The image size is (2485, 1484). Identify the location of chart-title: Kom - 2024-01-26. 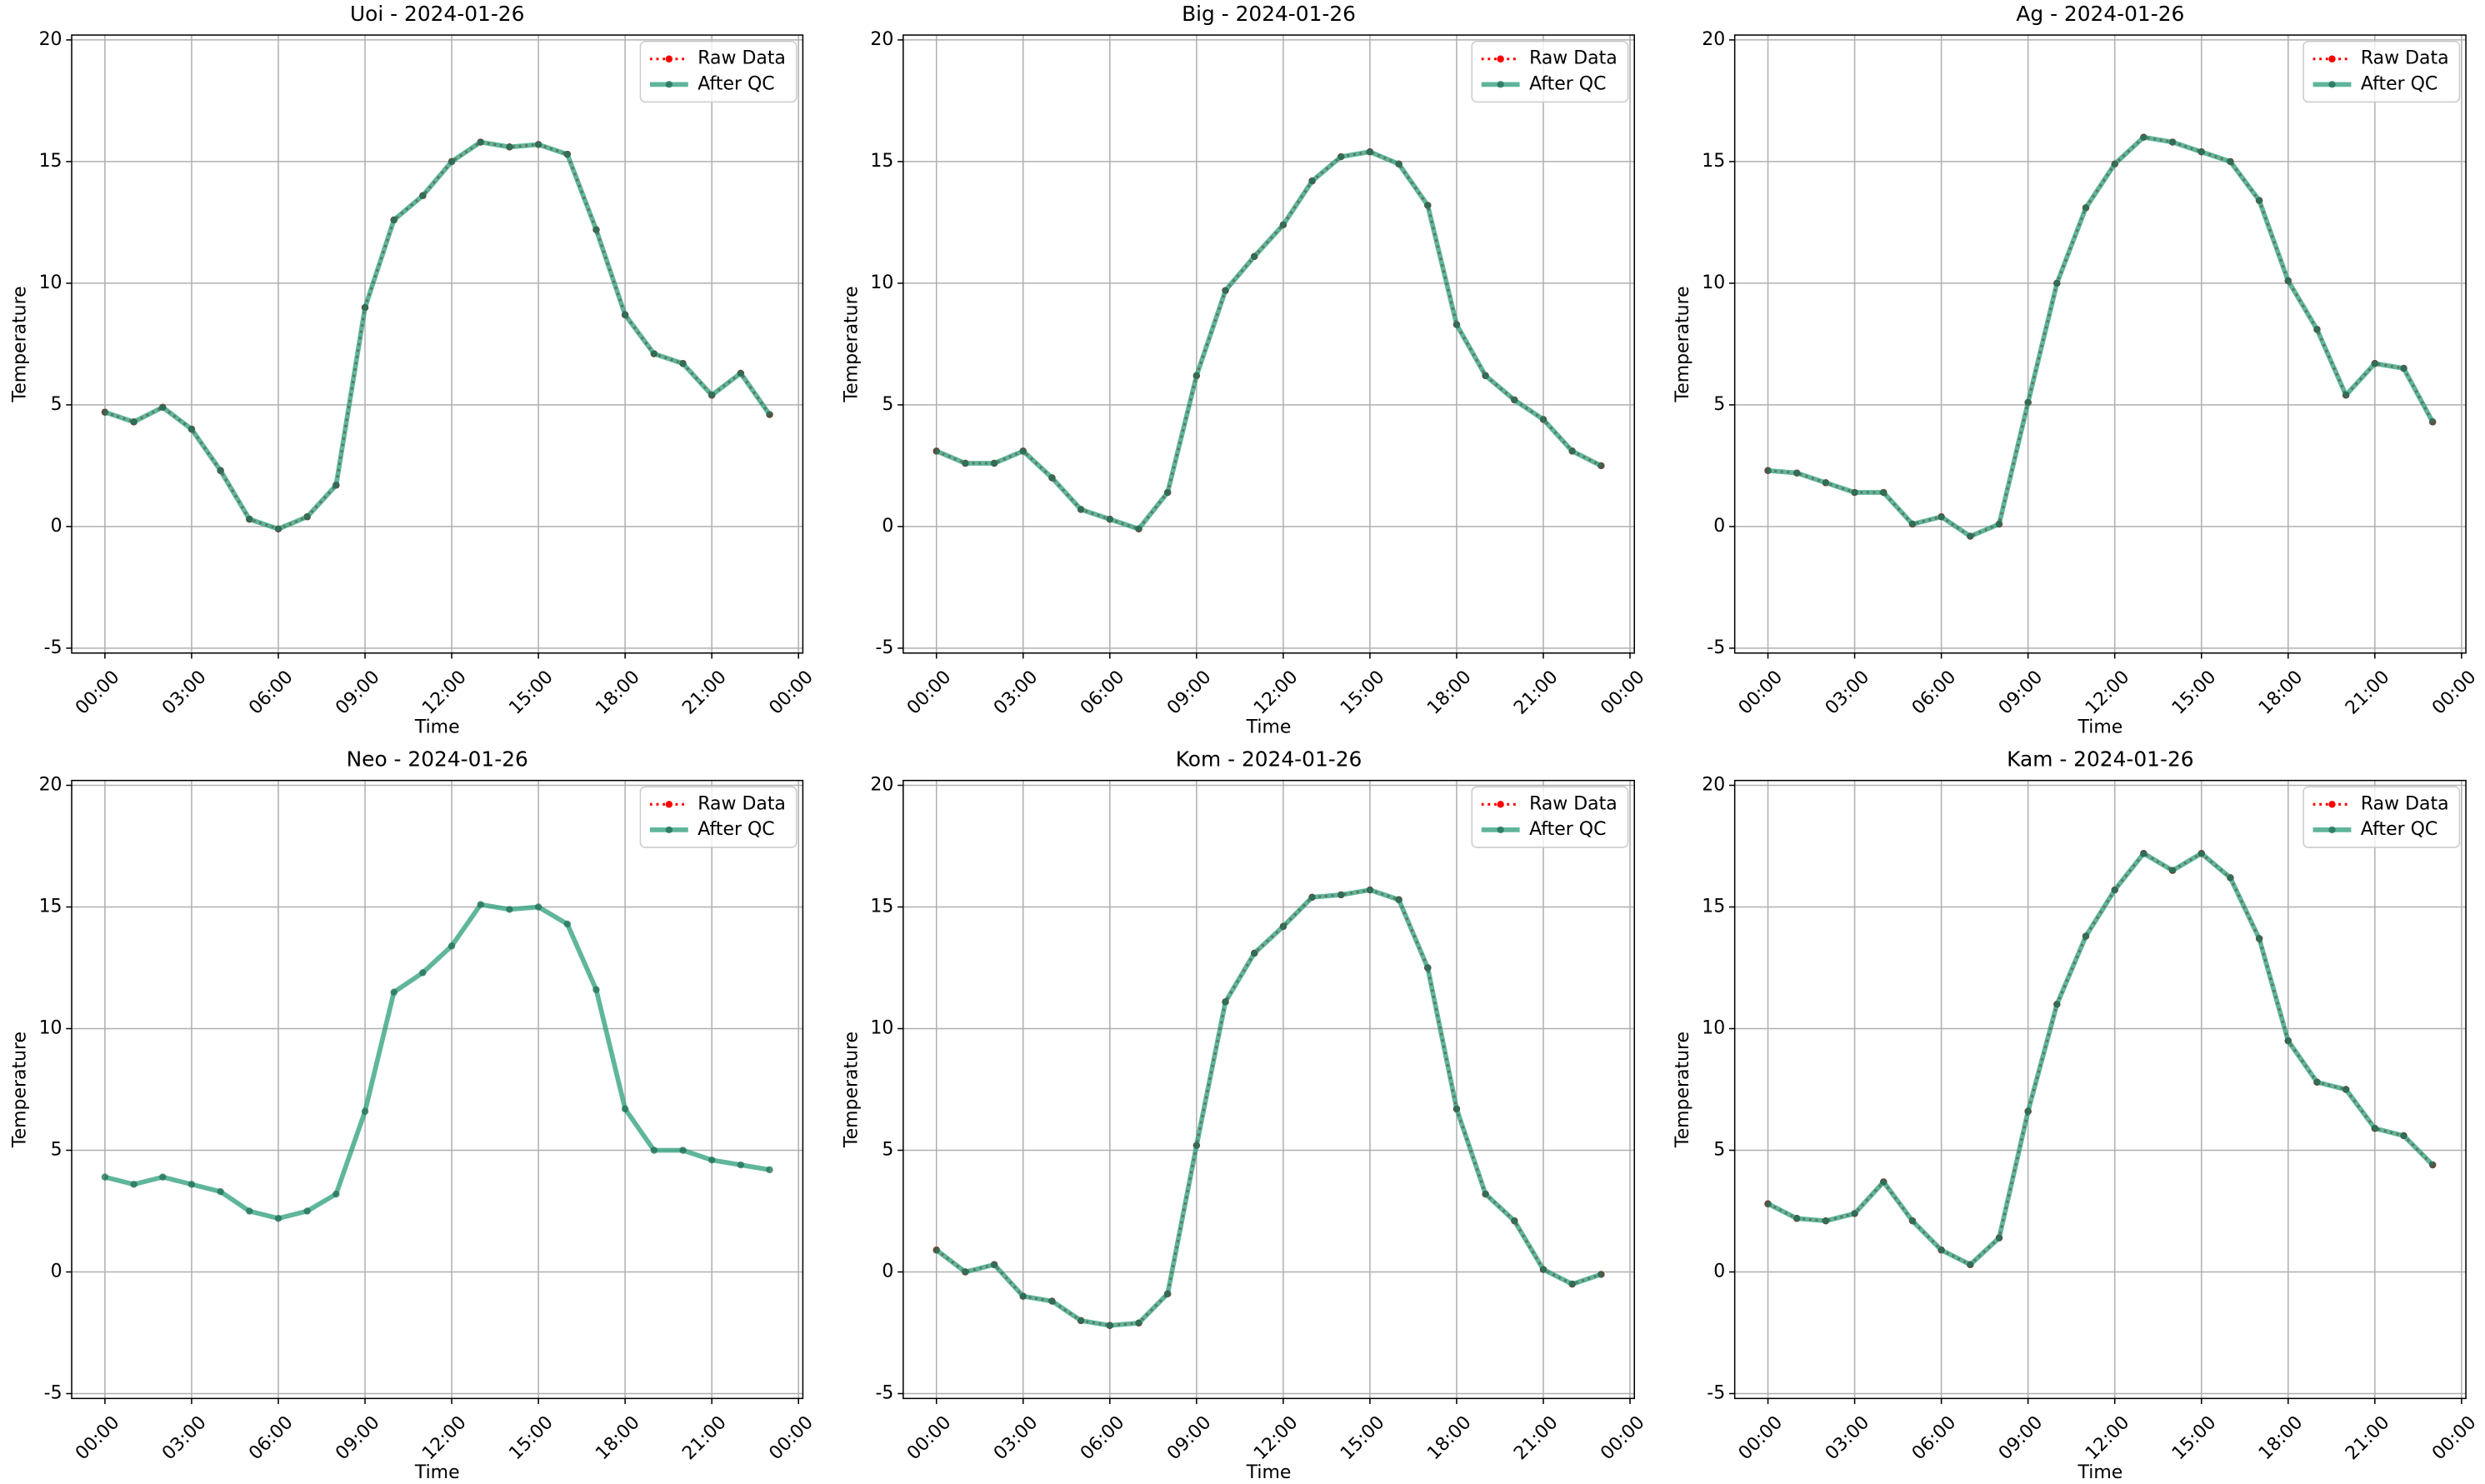
(1269, 759).